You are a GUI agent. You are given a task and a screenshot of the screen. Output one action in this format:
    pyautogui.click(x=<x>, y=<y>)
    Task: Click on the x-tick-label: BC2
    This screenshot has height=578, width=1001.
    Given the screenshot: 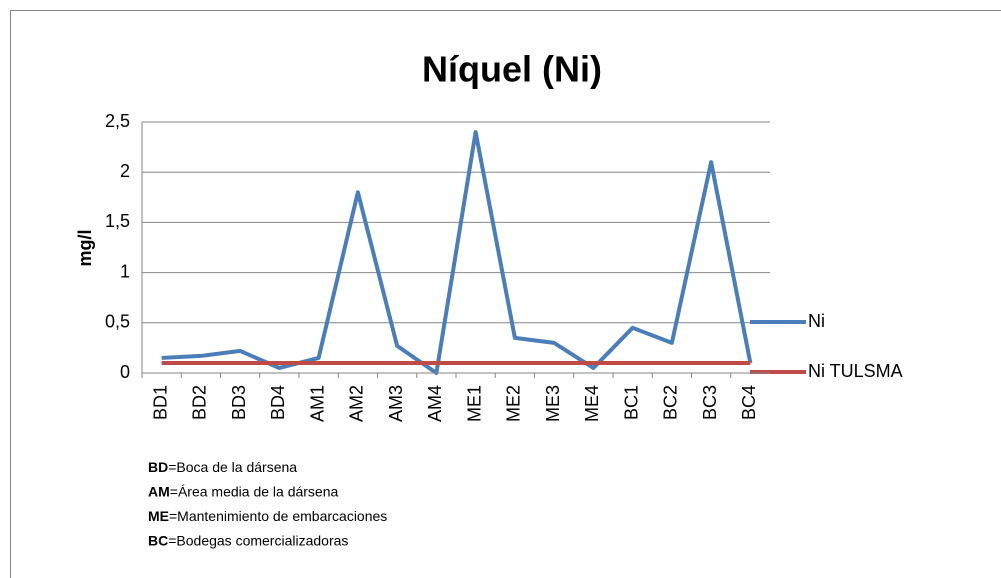 What is the action you would take?
    pyautogui.click(x=671, y=402)
    